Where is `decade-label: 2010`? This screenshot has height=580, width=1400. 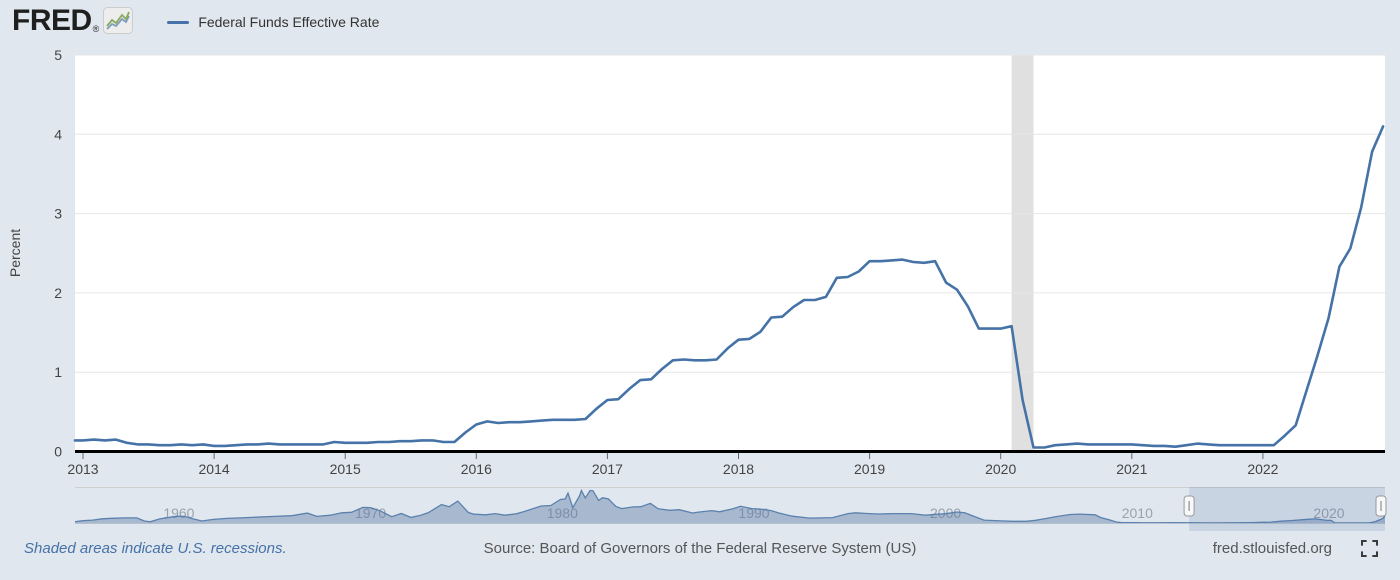 decade-label: 2010 is located at coordinates (1137, 513).